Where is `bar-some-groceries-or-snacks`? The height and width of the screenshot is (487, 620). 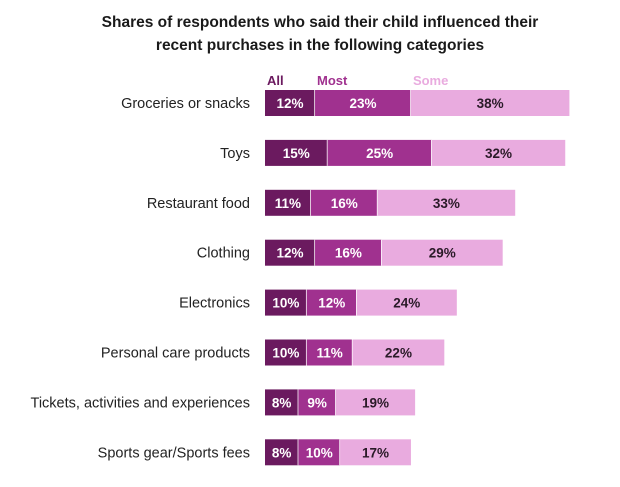 bar-some-groceries-or-snacks is located at coordinates (490, 103).